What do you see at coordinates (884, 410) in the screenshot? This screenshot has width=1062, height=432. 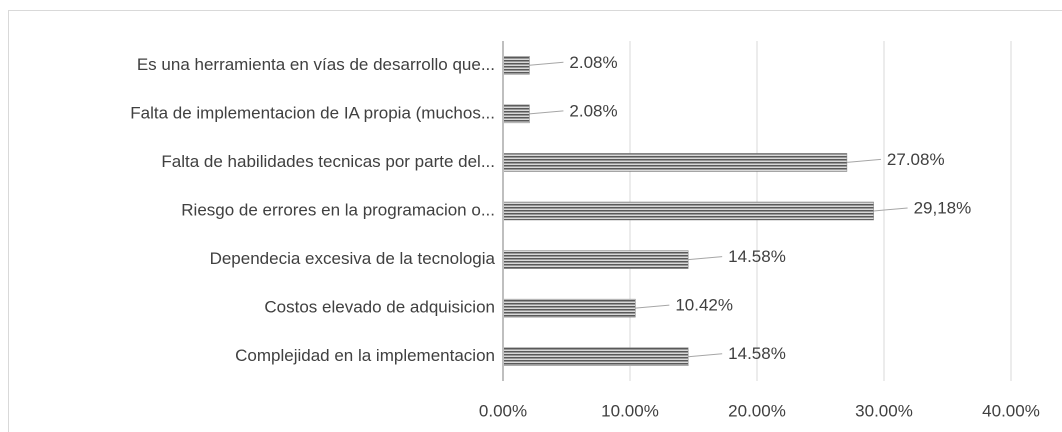 I see `x-tick-label: 30.00%` at bounding box center [884, 410].